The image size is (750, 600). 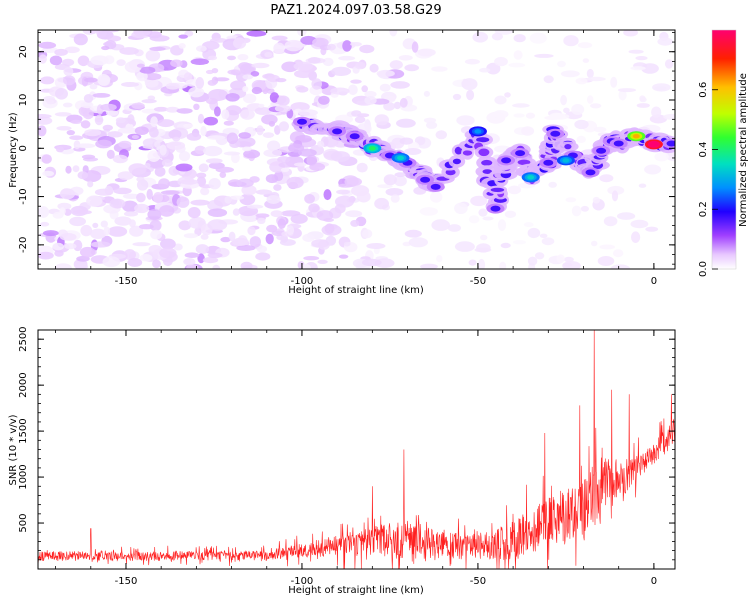 I want to click on ridge-core, so click(x=568, y=147).